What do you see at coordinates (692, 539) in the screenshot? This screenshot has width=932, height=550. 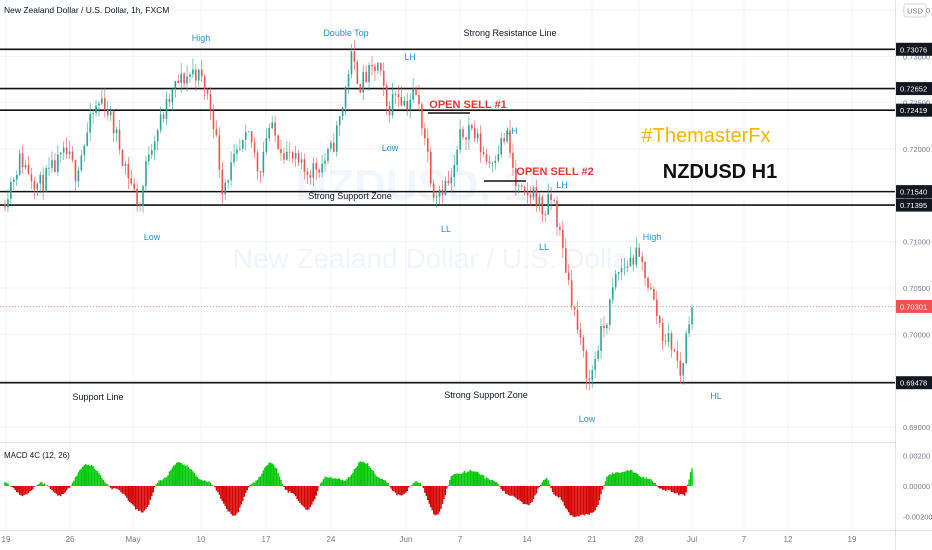 I see `time-tick-label: Jul` at bounding box center [692, 539].